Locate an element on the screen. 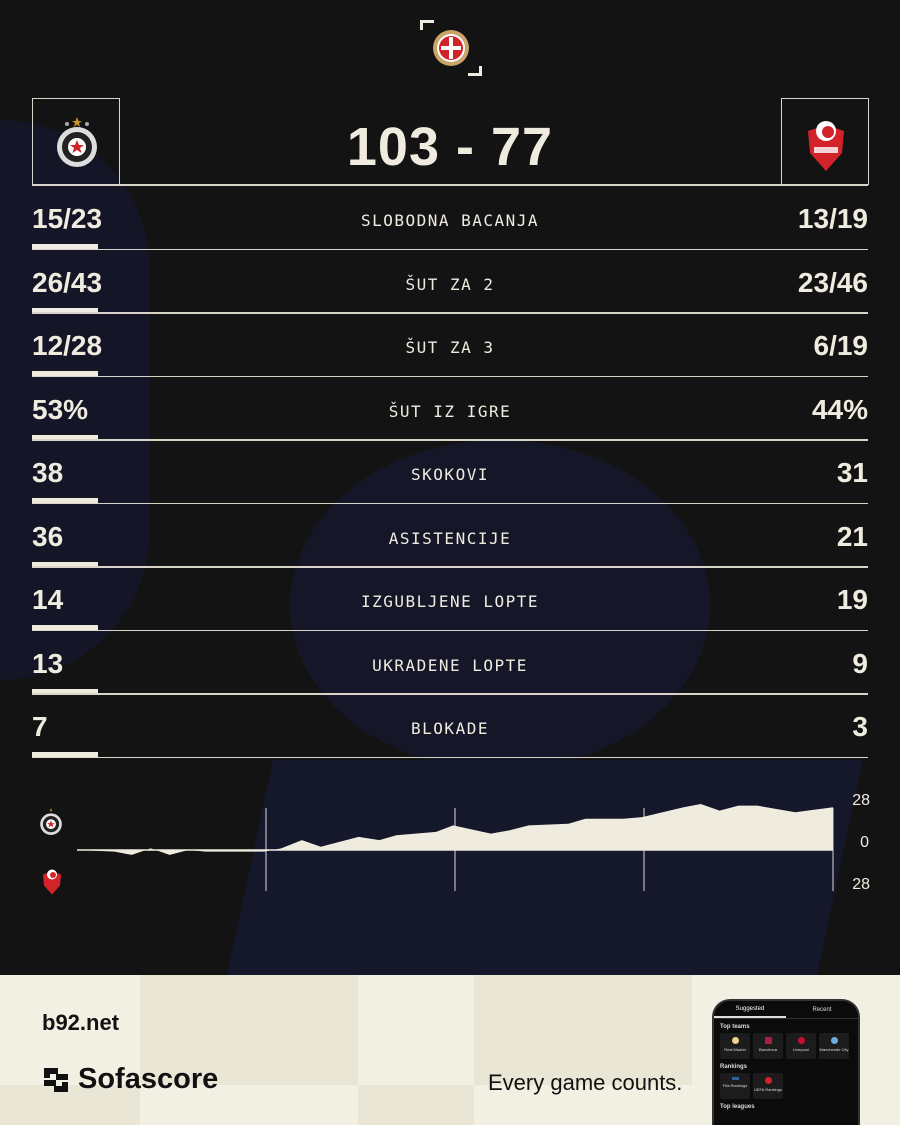 This screenshot has height=1125, width=900. tab-recent: Recent is located at coordinates (822, 1009).